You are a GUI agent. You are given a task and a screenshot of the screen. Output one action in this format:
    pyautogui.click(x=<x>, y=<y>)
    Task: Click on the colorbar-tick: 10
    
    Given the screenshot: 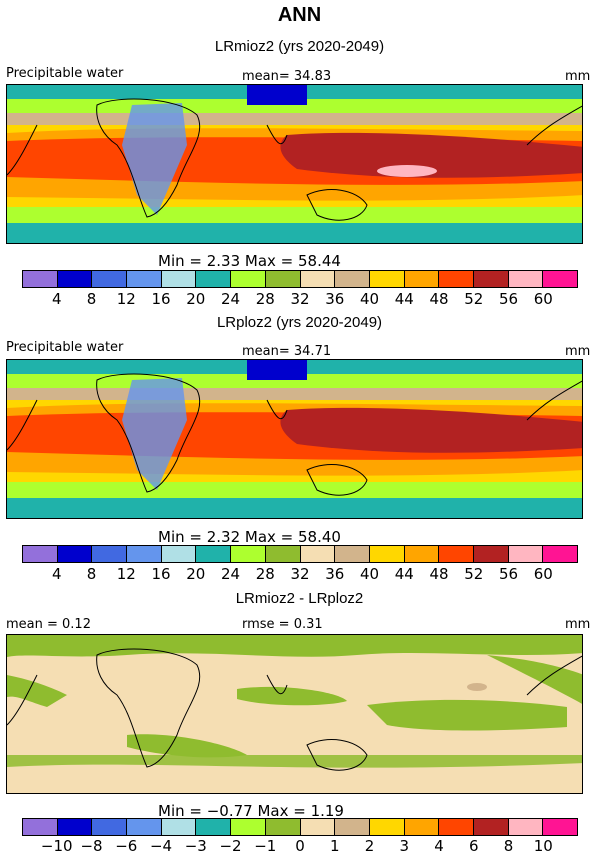 What is the action you would take?
    pyautogui.click(x=543, y=846)
    